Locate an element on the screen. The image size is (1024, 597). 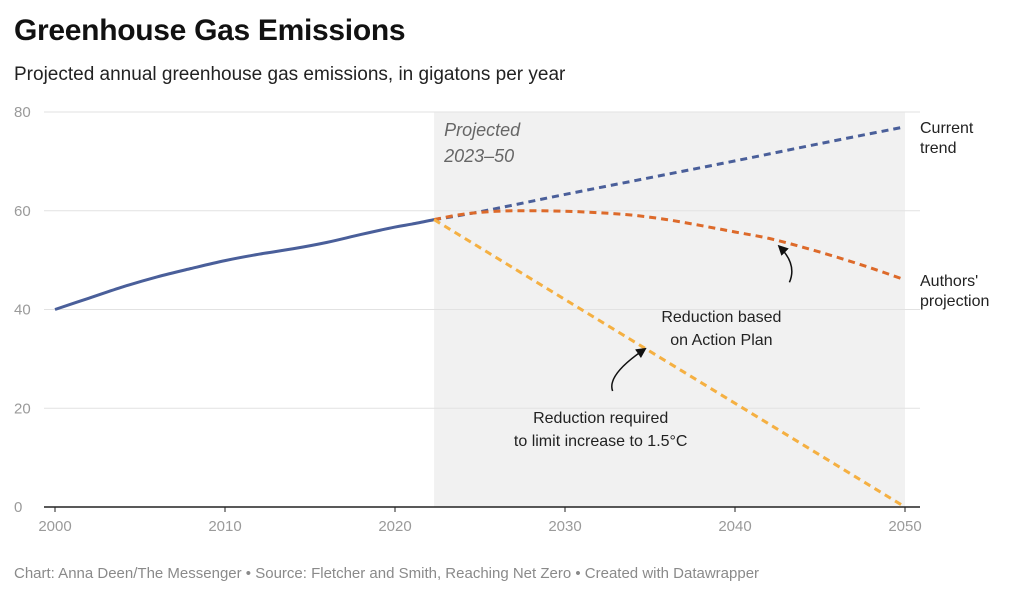
chart-title: Greenhouse Gas Emissions is located at coordinates (210, 30).